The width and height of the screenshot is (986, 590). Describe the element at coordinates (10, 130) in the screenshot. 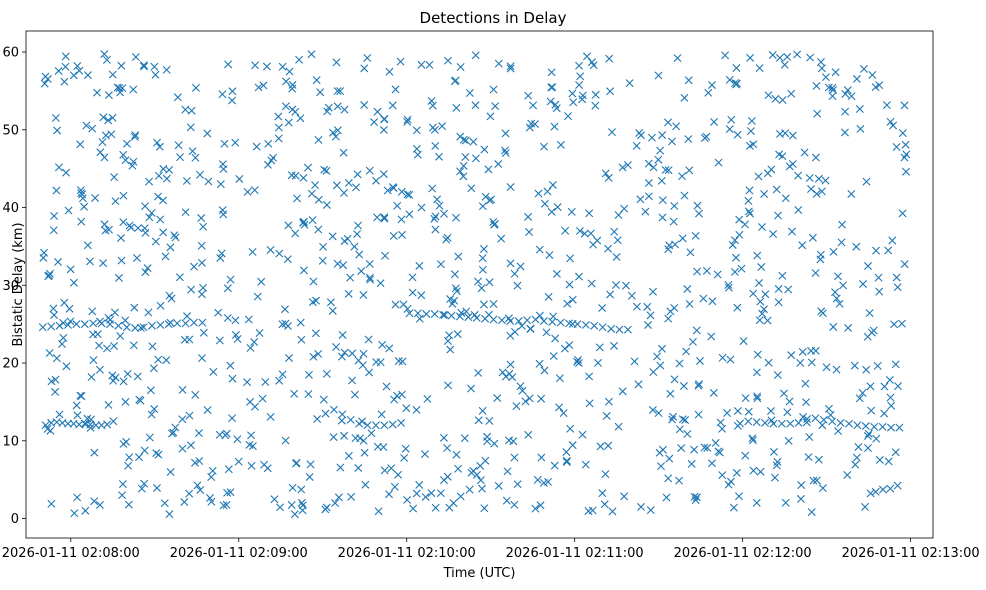

I see `y-tick-label: 50` at that location.